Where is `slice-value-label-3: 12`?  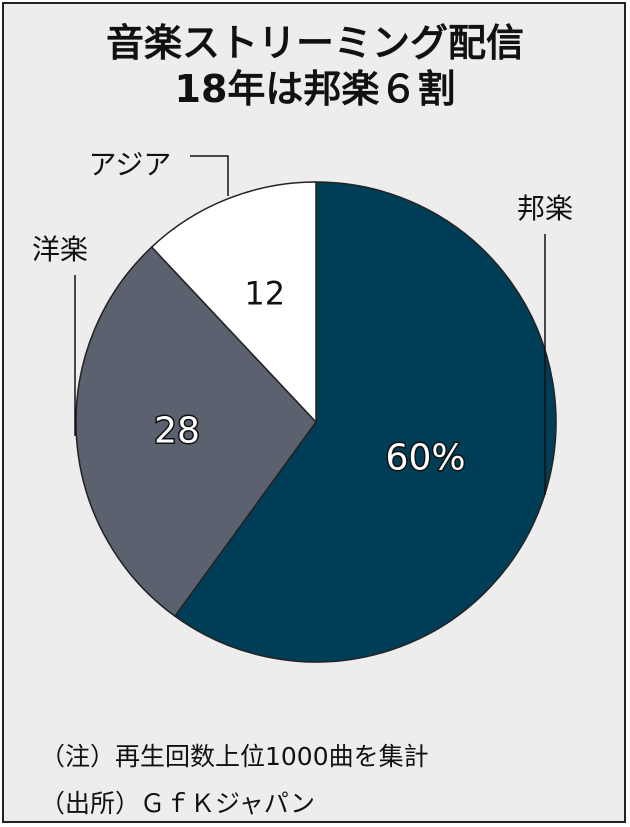 slice-value-label-3: 12 is located at coordinates (264, 294).